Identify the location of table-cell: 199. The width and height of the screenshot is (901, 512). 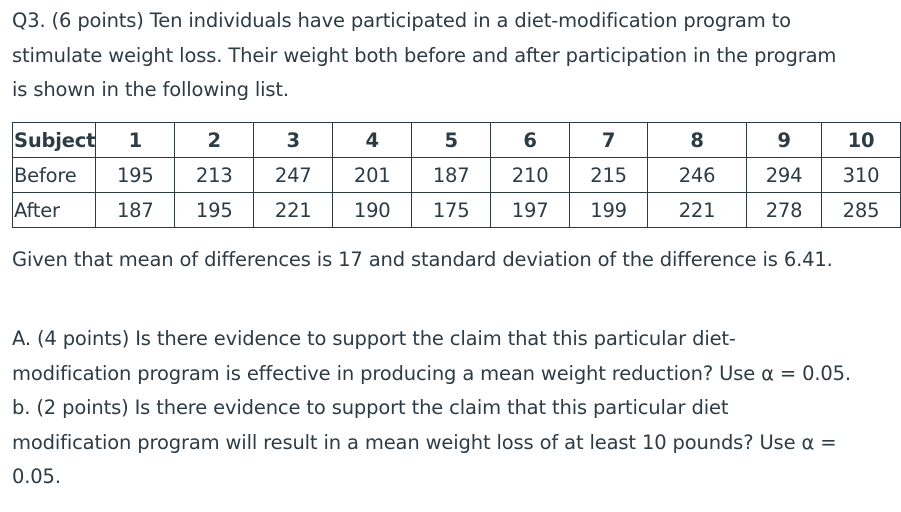
(609, 210).